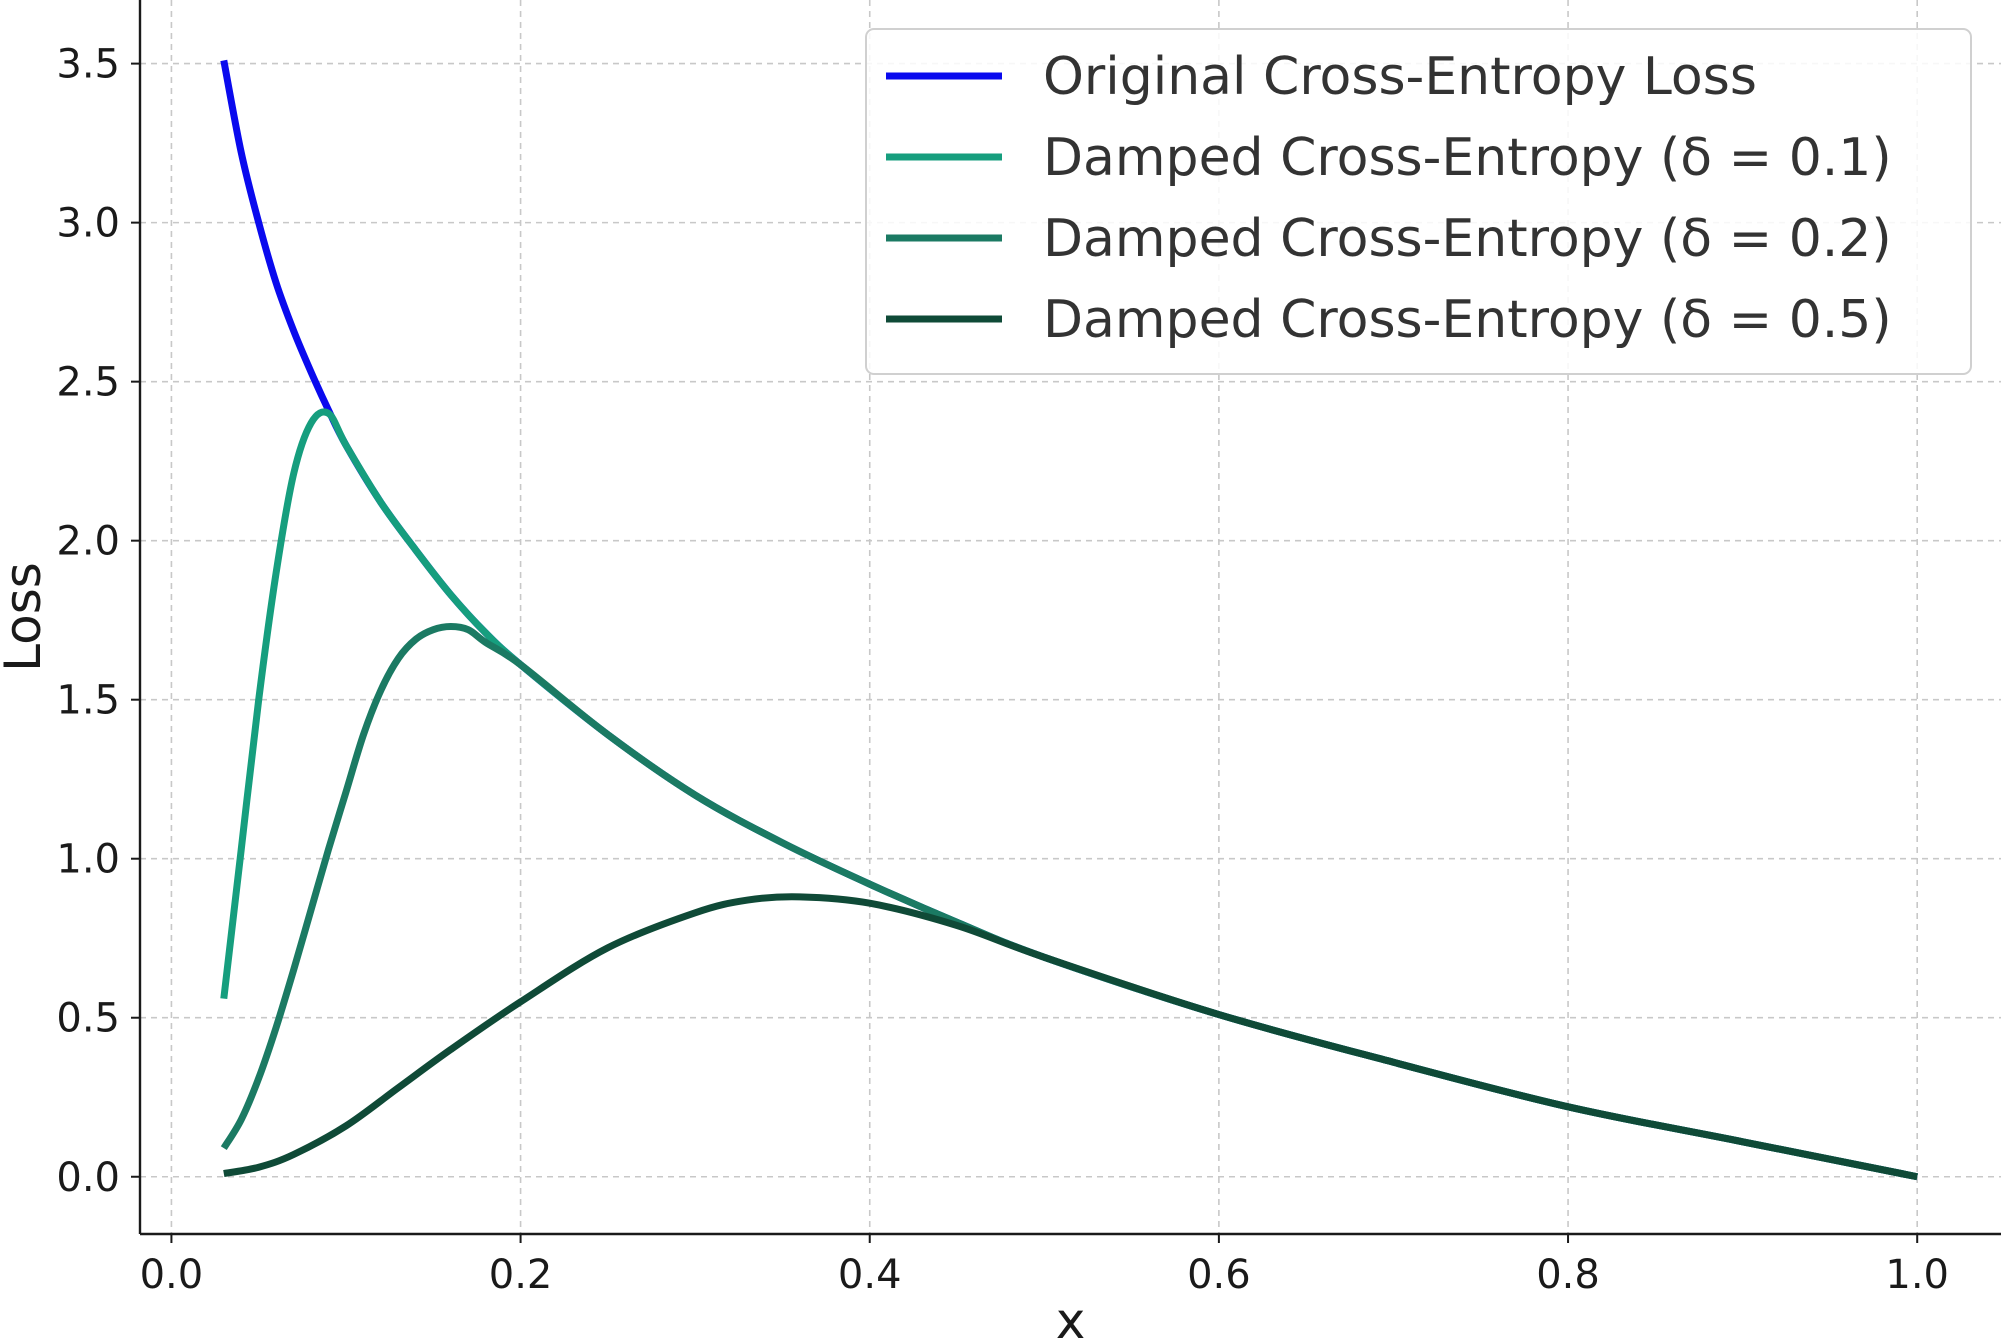 The image size is (2001, 1340). What do you see at coordinates (88, 701) in the screenshot?
I see `y-tick-label: 1.5` at bounding box center [88, 701].